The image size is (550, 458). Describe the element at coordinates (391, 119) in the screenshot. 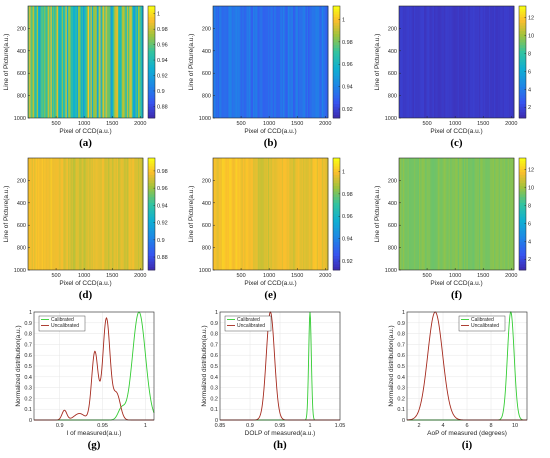

I see `y-tick-label: 1000` at that location.